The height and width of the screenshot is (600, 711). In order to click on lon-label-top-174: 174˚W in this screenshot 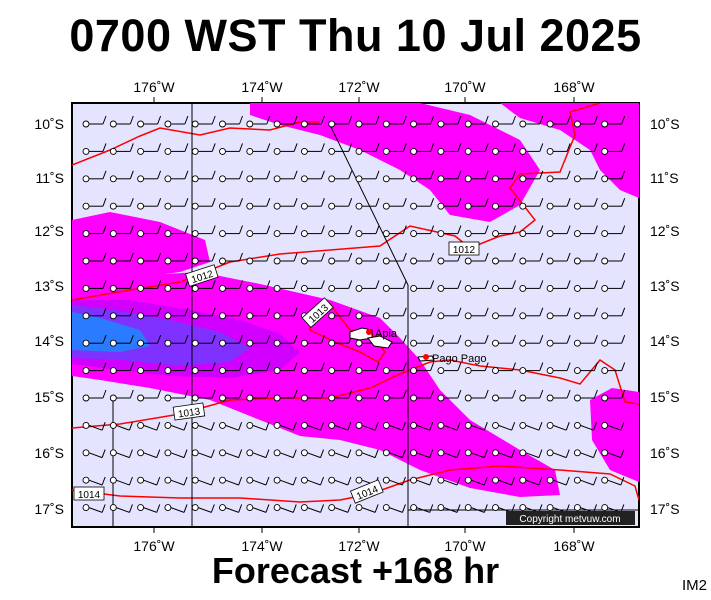, I will do `click(262, 87)`.